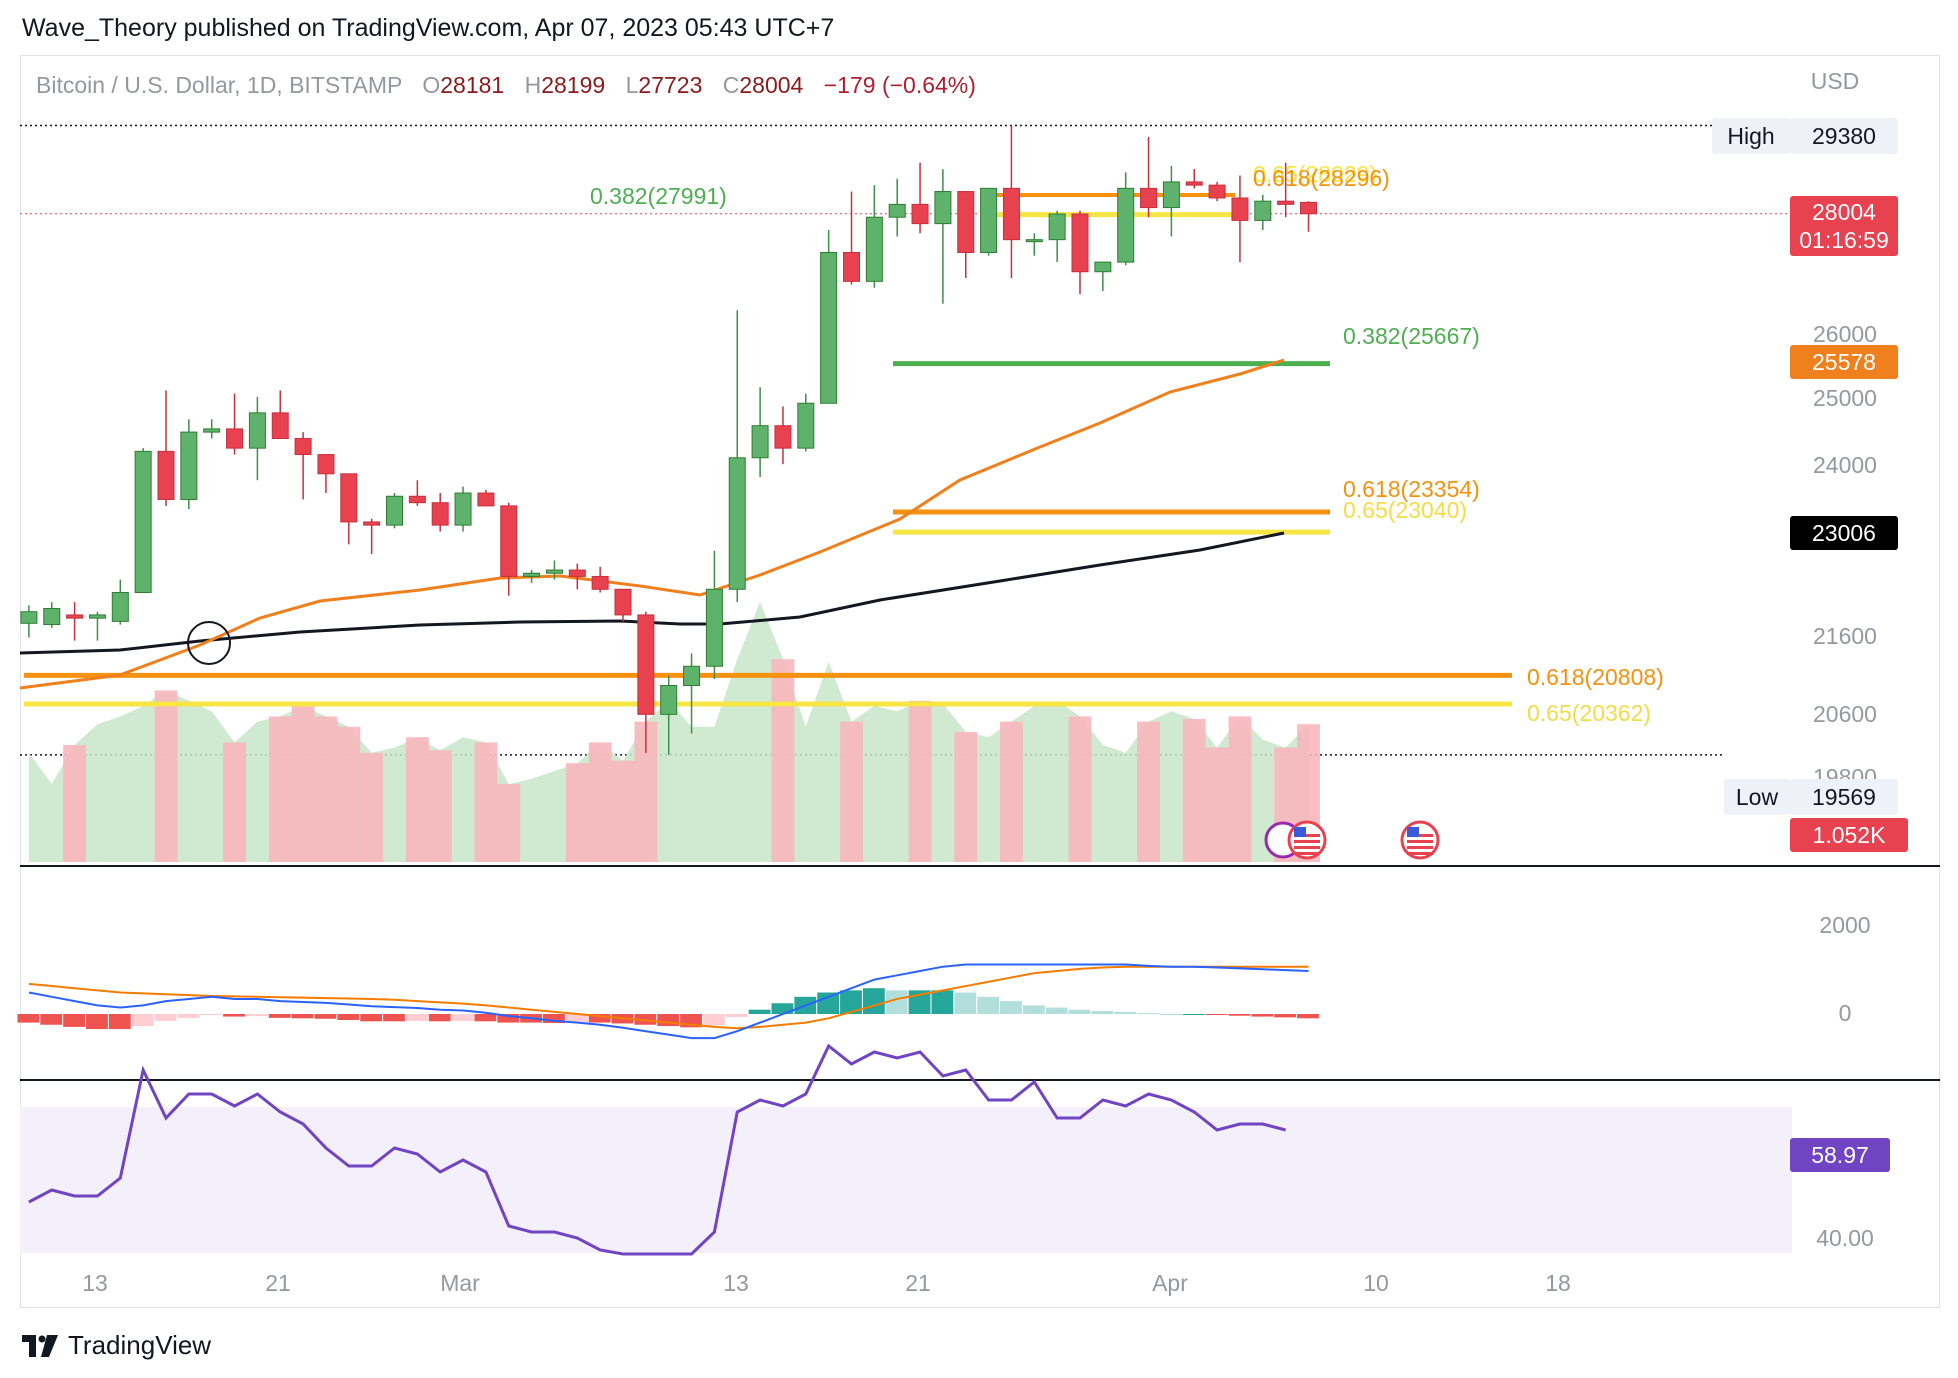 The width and height of the screenshot is (1958, 1378). What do you see at coordinates (140, 1345) in the screenshot?
I see `brand-name: TradingView` at bounding box center [140, 1345].